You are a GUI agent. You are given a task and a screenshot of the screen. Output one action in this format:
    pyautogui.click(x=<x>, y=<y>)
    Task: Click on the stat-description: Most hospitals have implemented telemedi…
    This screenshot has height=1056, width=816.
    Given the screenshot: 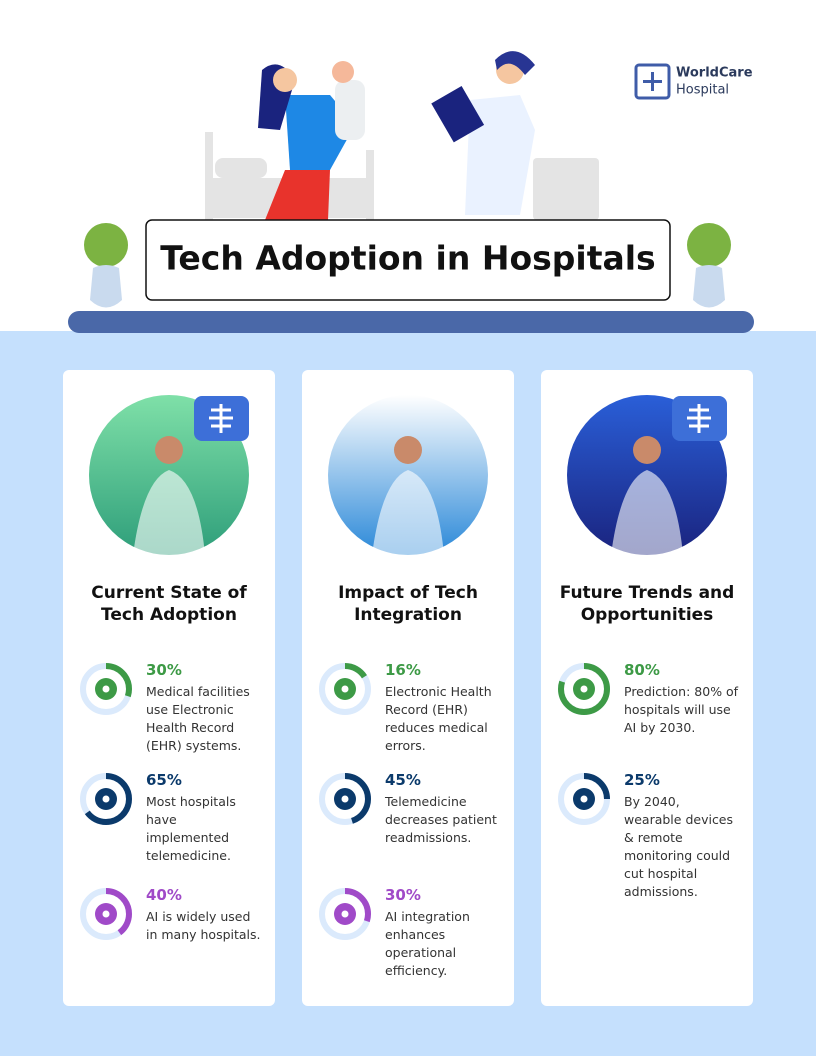 What is the action you would take?
    pyautogui.click(x=191, y=828)
    